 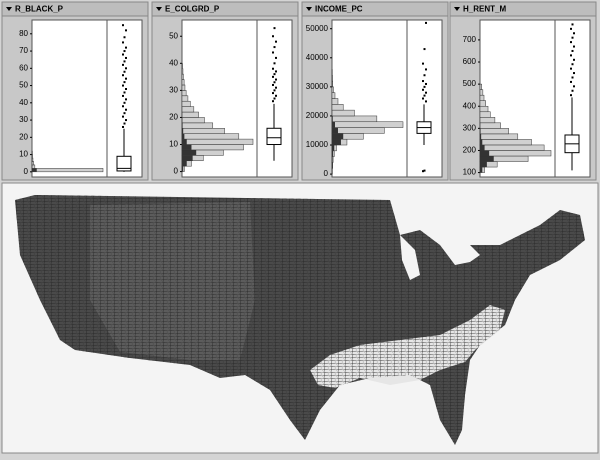 What do you see at coordinates (317, 86) in the screenshot?
I see `y-tick-label: 30000` at bounding box center [317, 86].